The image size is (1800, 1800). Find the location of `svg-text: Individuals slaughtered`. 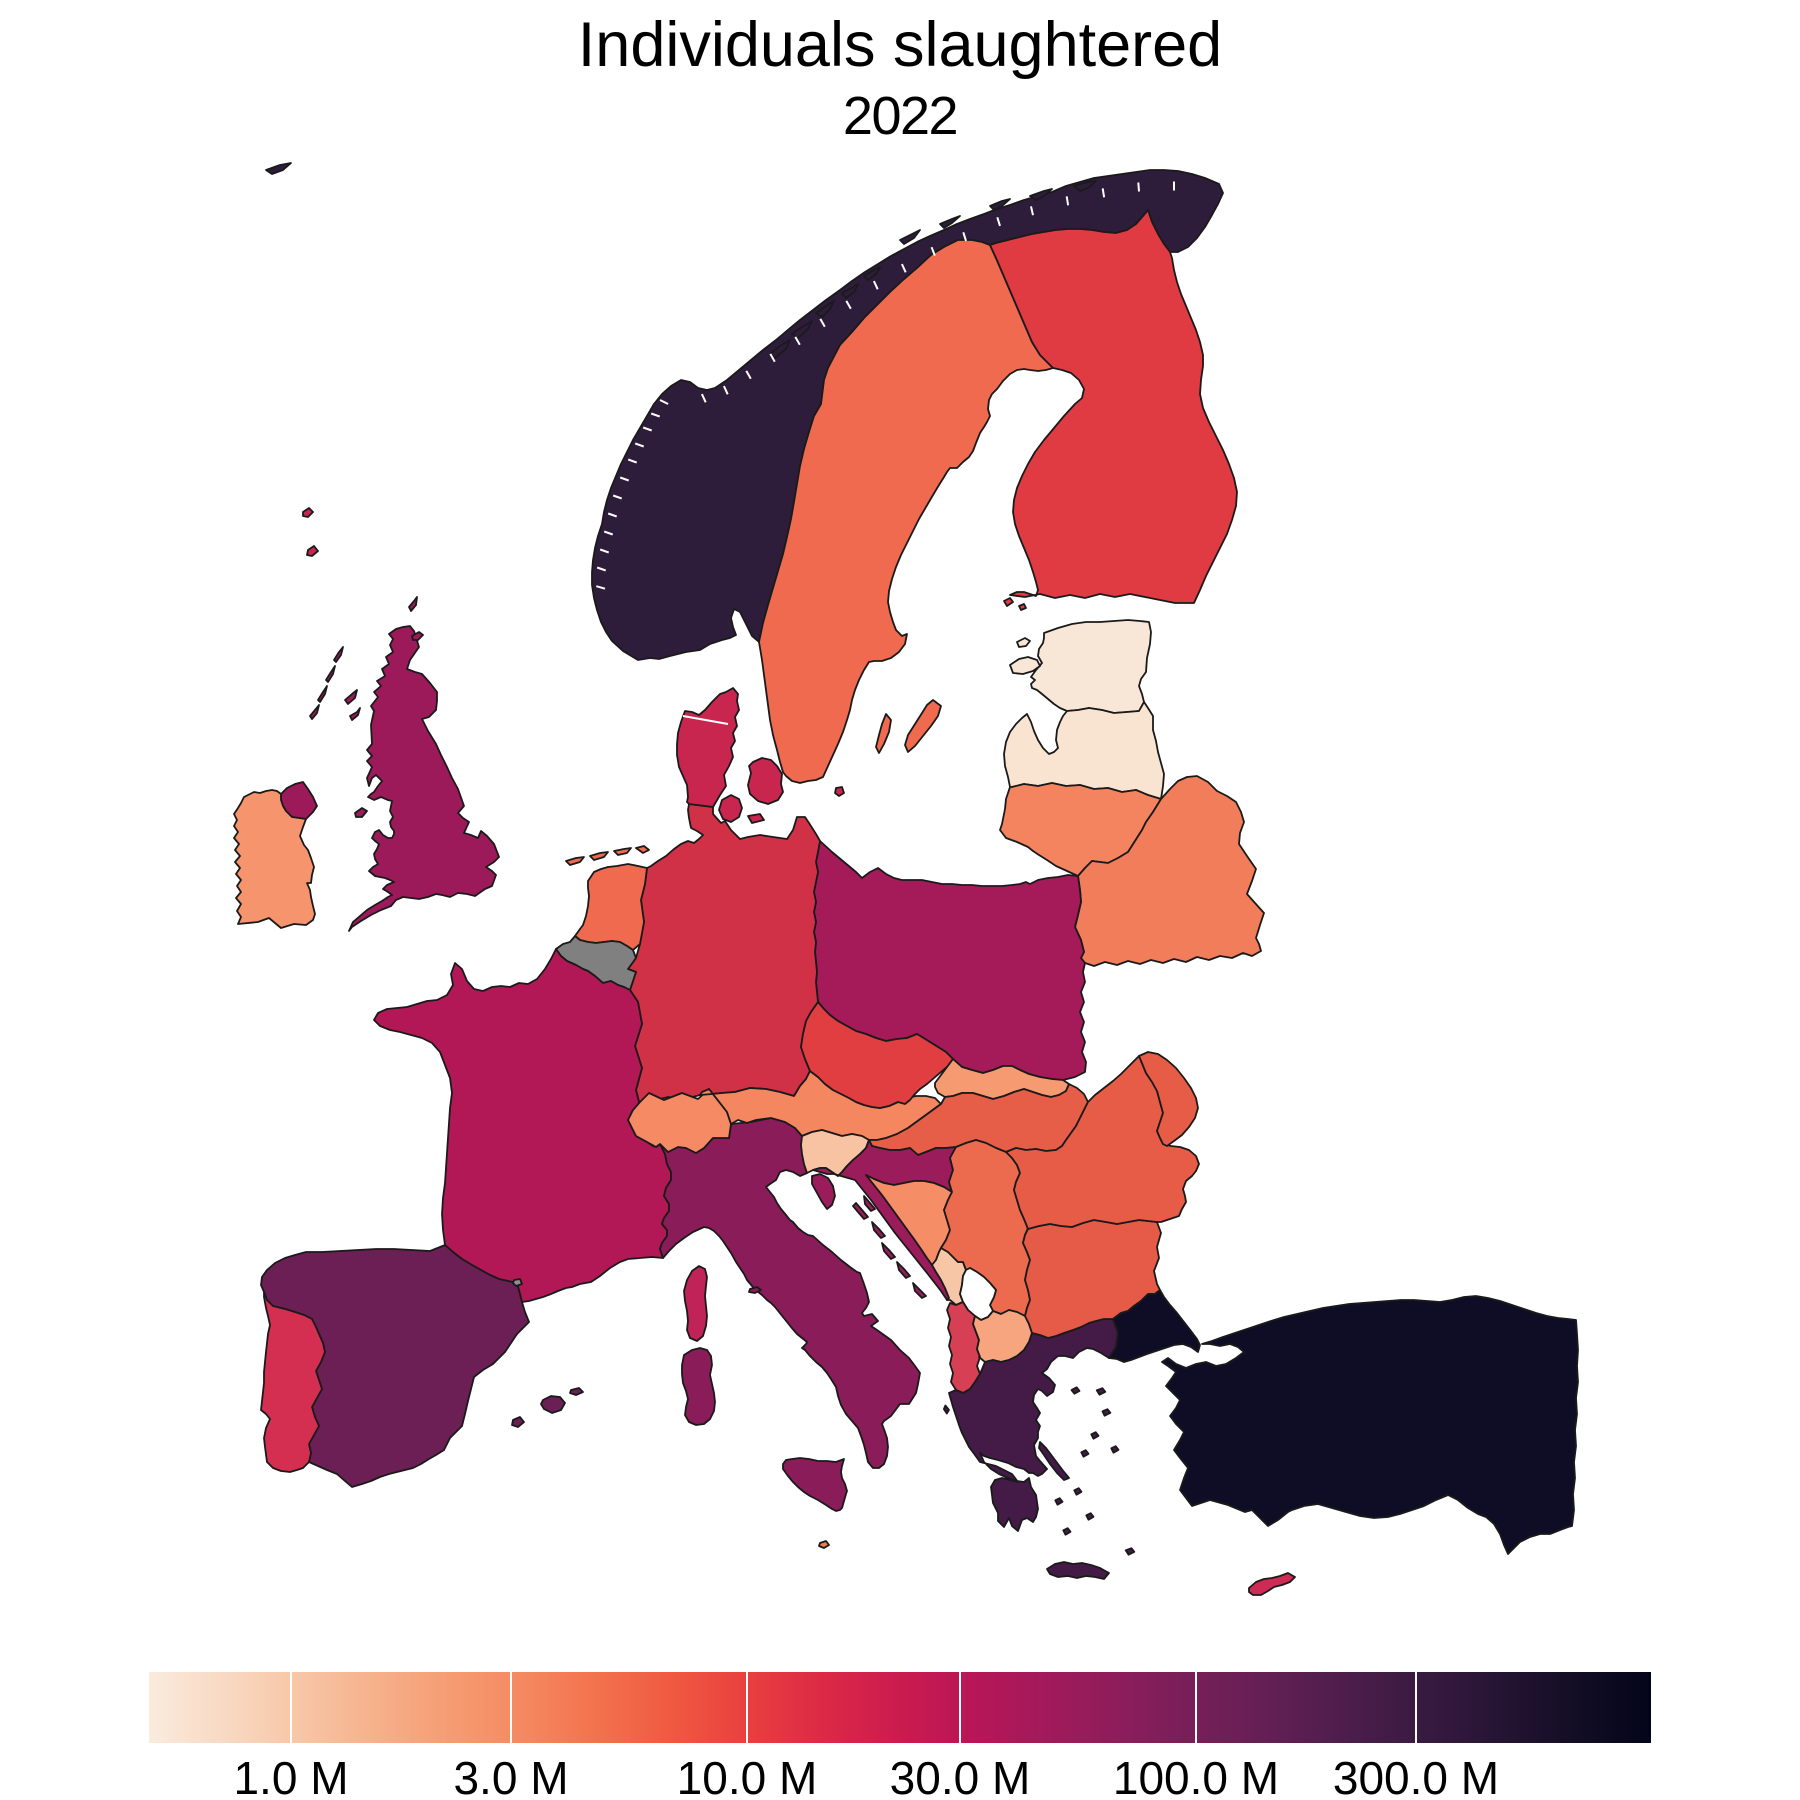

svg-text: Individuals slaughtered is located at coordinates (900, 45).